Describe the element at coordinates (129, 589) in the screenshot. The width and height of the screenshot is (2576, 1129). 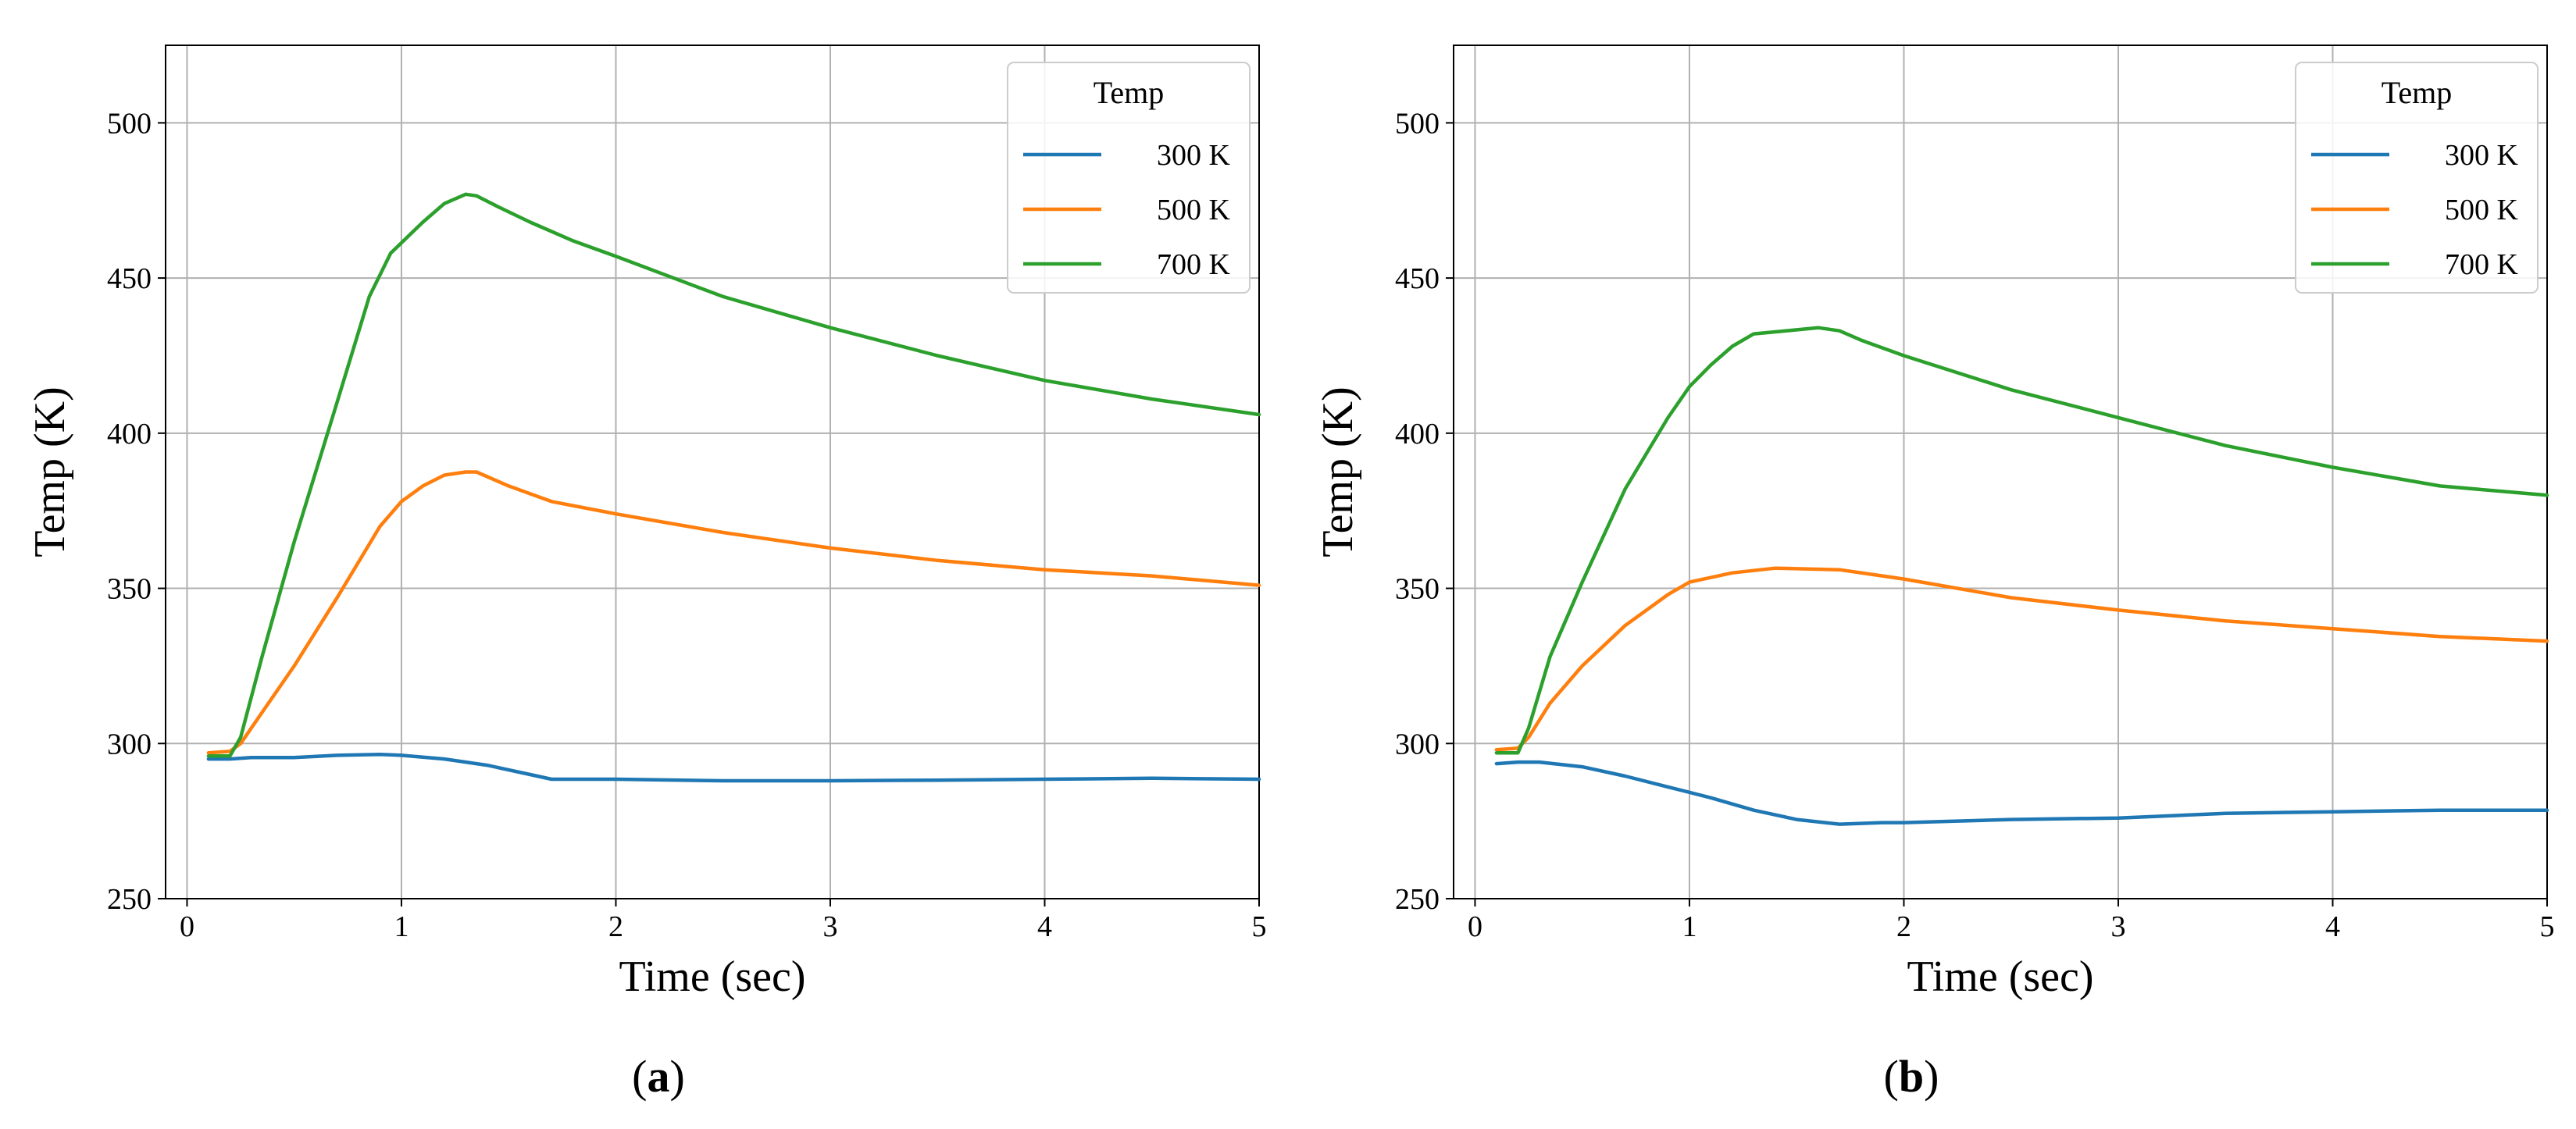
I see `chart-a-ytick-label-2: 350` at that location.